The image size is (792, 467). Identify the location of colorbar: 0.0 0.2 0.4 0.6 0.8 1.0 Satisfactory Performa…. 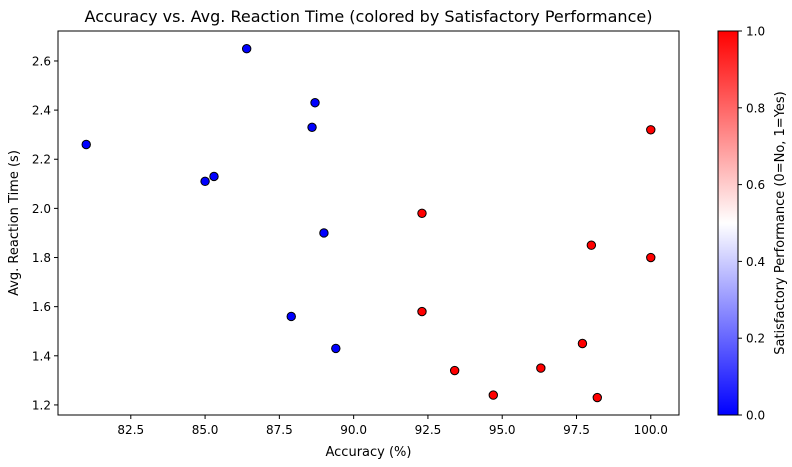
(752, 224).